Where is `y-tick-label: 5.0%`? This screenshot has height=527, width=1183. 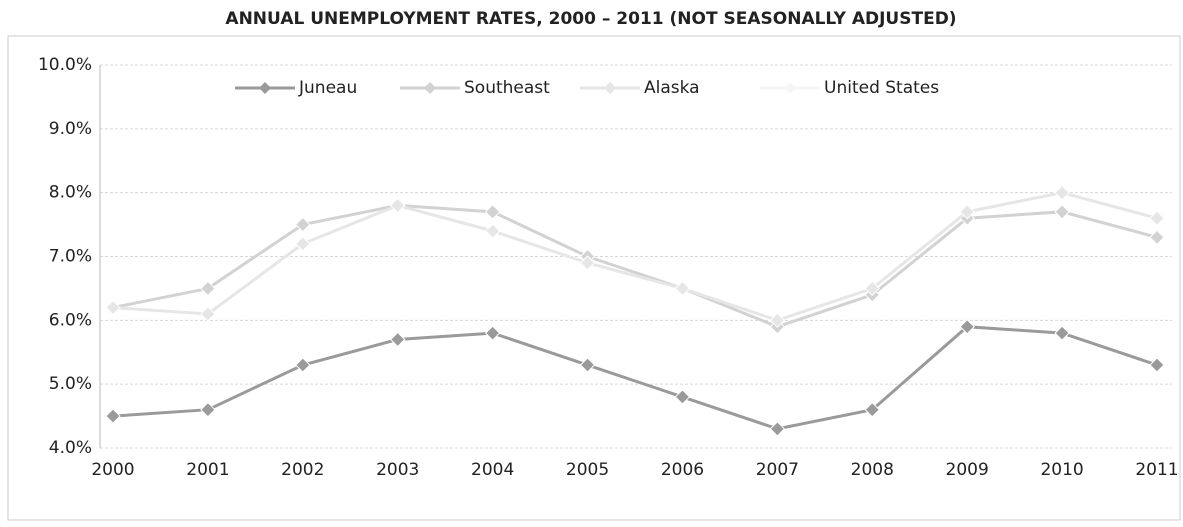
y-tick-label: 5.0% is located at coordinates (70, 384).